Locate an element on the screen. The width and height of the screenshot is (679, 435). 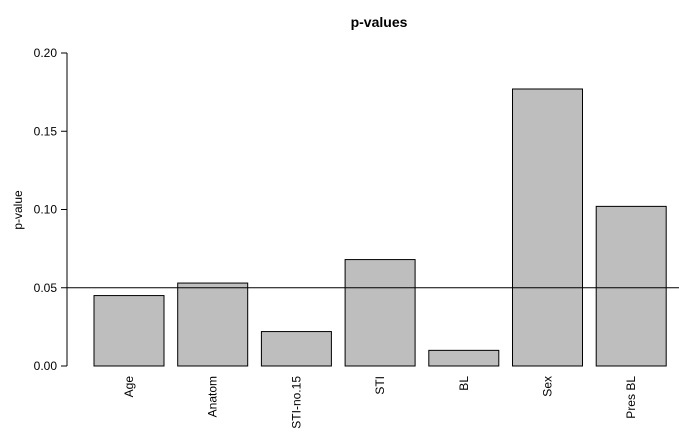
category-labels: Age Anatom STI-no.15 STI BL Sex Pres BL is located at coordinates (380, 402).